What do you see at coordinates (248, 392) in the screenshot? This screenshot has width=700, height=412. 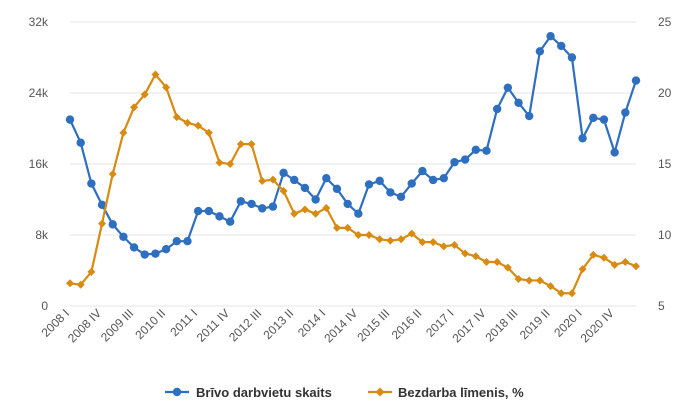 I see `legend-entry: Brīvo darbvietu skaits` at bounding box center [248, 392].